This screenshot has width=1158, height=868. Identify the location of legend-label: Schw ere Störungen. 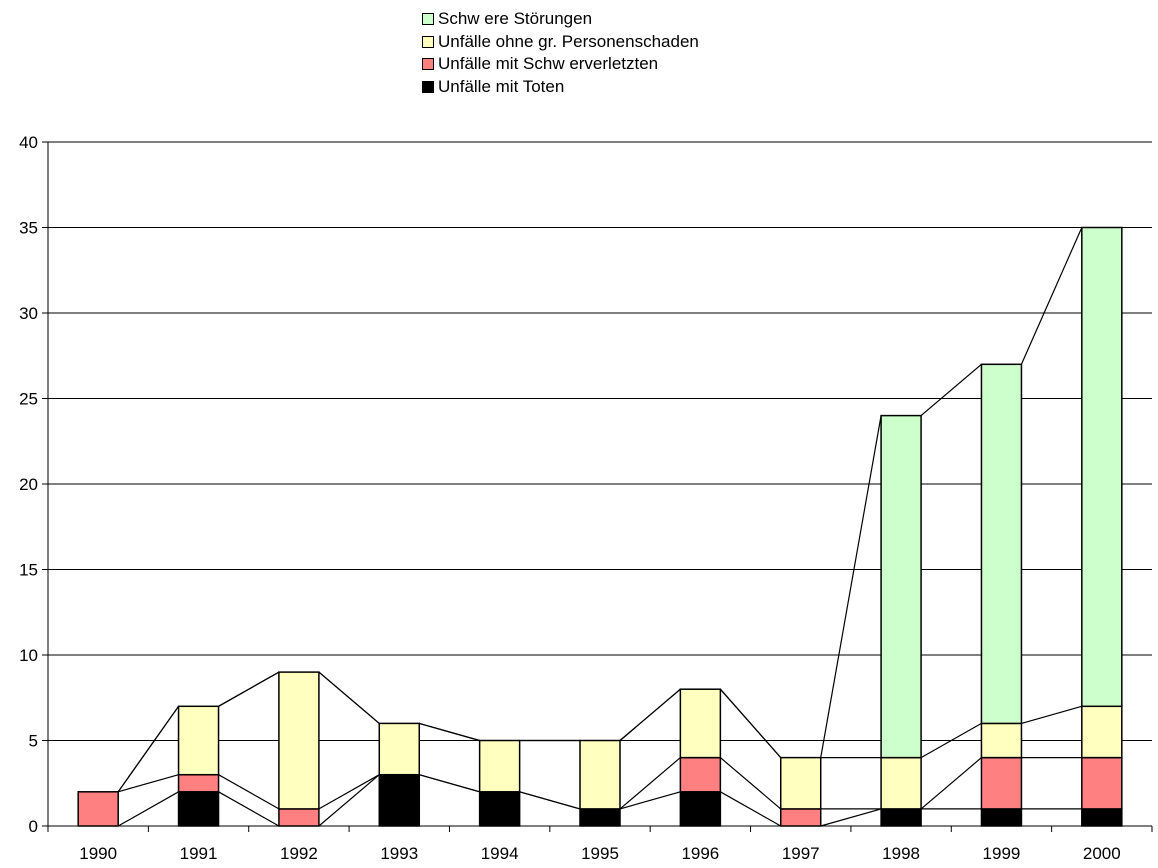
(515, 19).